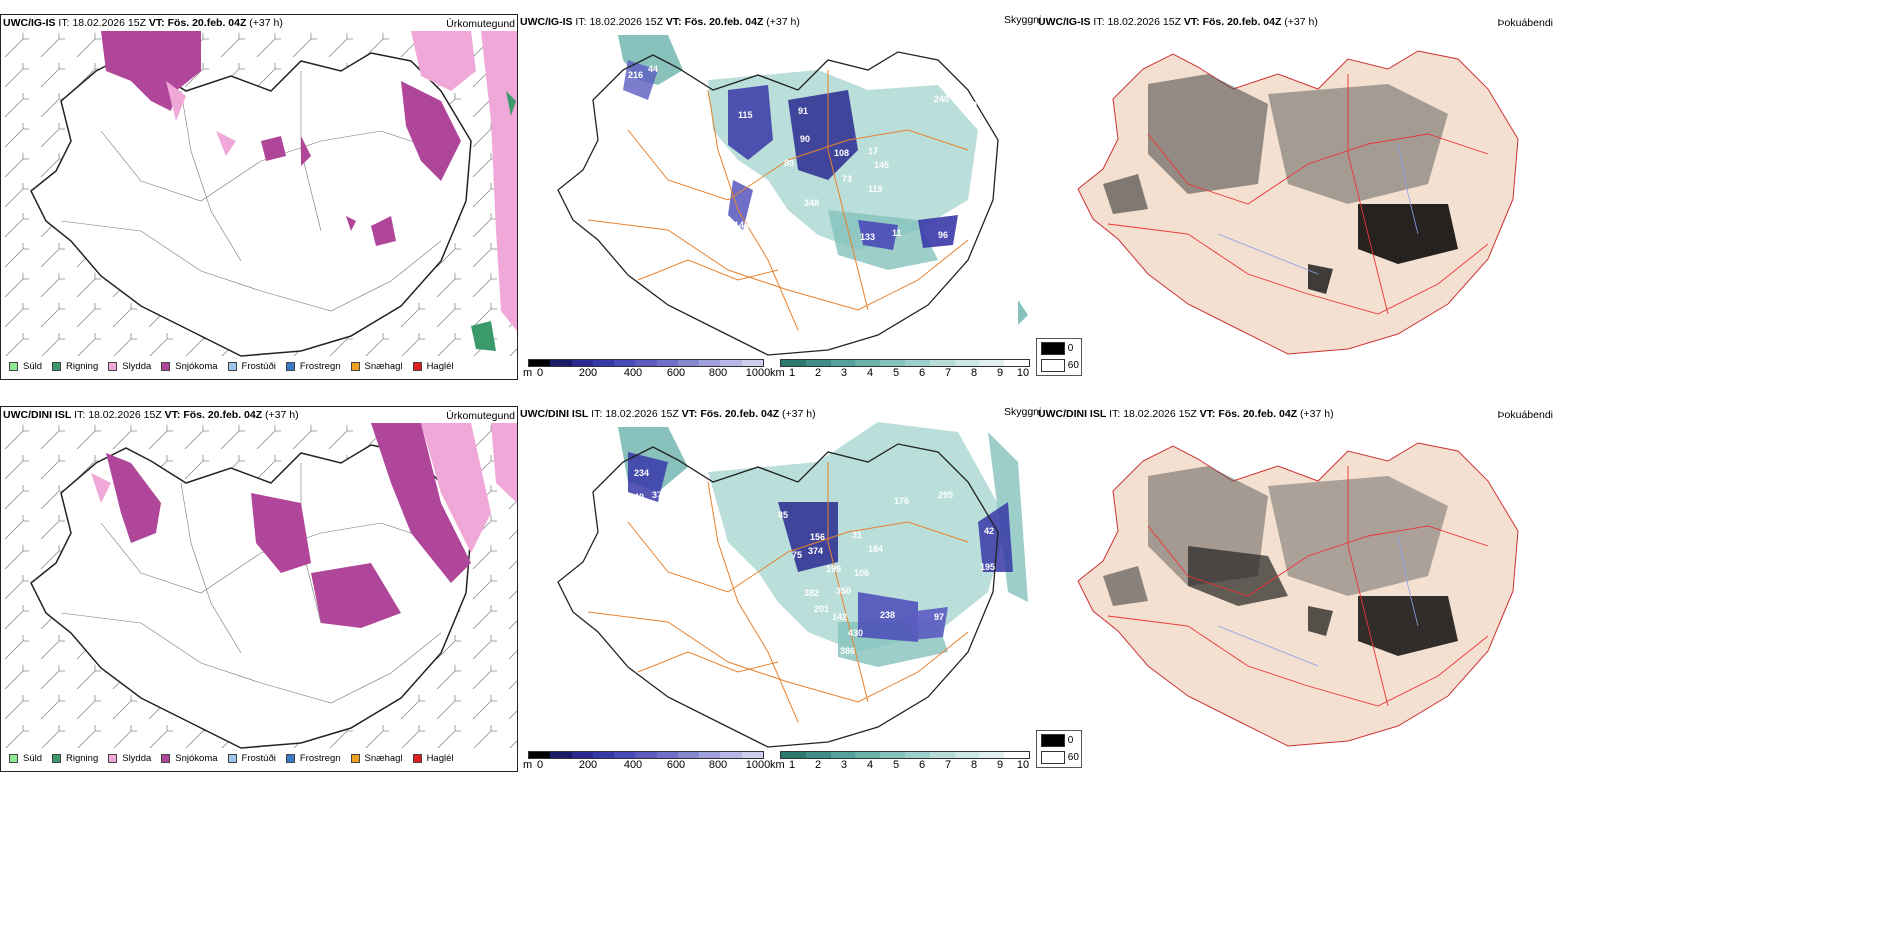 The height and width of the screenshot is (950, 1900). I want to click on legend-item: Frostregn, so click(313, 366).